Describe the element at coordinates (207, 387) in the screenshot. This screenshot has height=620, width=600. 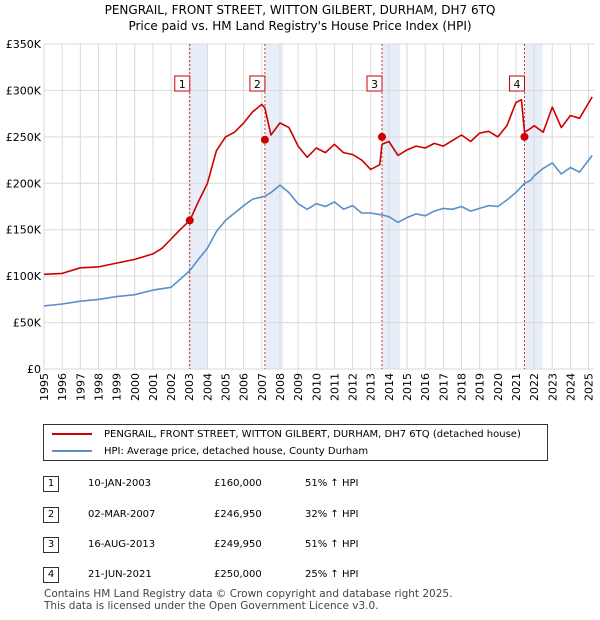
I see `x-tick-label: 2004` at that location.